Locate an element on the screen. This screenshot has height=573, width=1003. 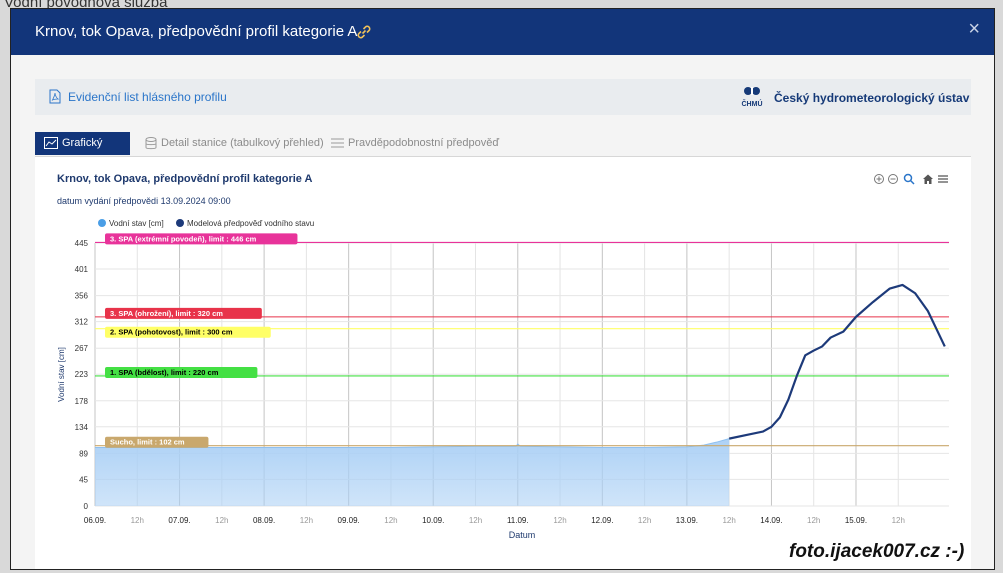
x-tick-label: 08.09. is located at coordinates (264, 520).